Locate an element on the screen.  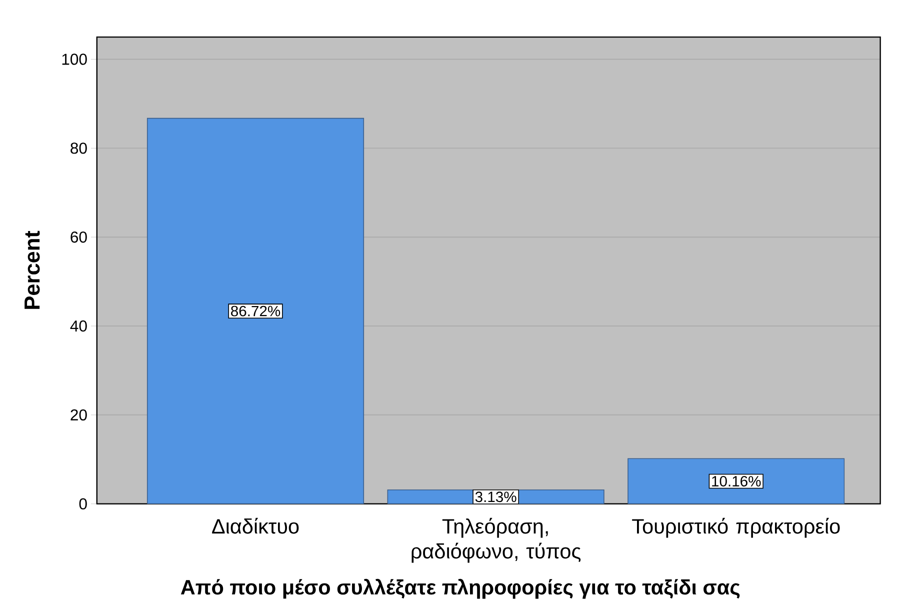
data-label: 86.72% is located at coordinates (255, 311).